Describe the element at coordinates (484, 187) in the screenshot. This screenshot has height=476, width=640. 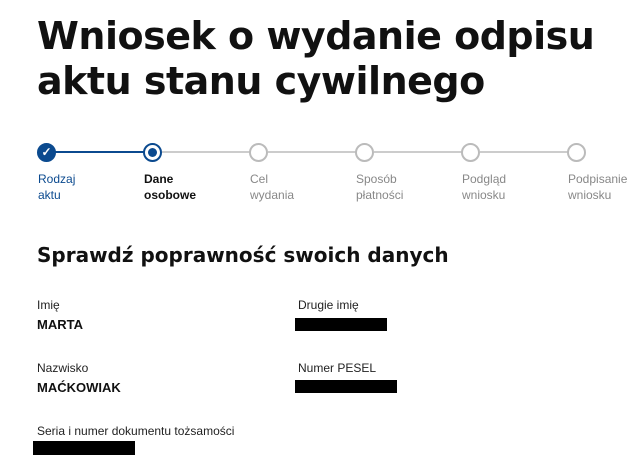
I see `step-podglad-wniosku: Podgląd wniosku` at that location.